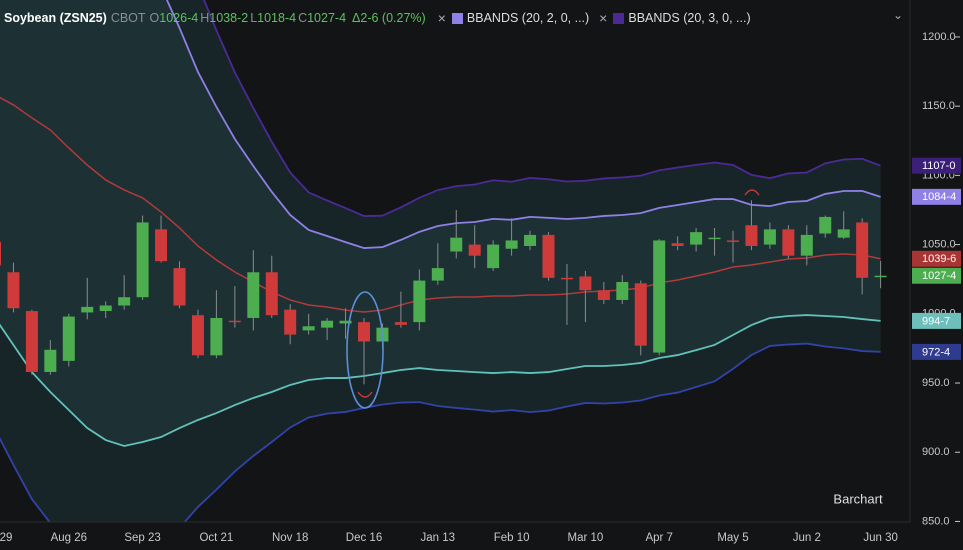  What do you see at coordinates (303, 18) in the screenshot?
I see `field-key: C` at bounding box center [303, 18].